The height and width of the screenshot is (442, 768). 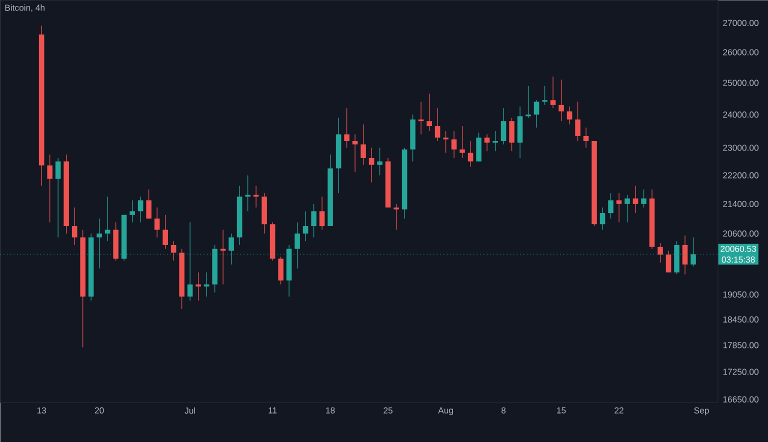 I want to click on x-tick-label: Aug, so click(x=445, y=411).